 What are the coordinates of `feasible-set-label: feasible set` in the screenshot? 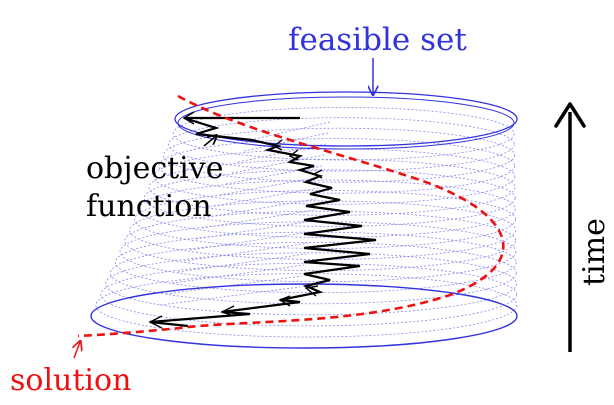 It's located at (377, 40).